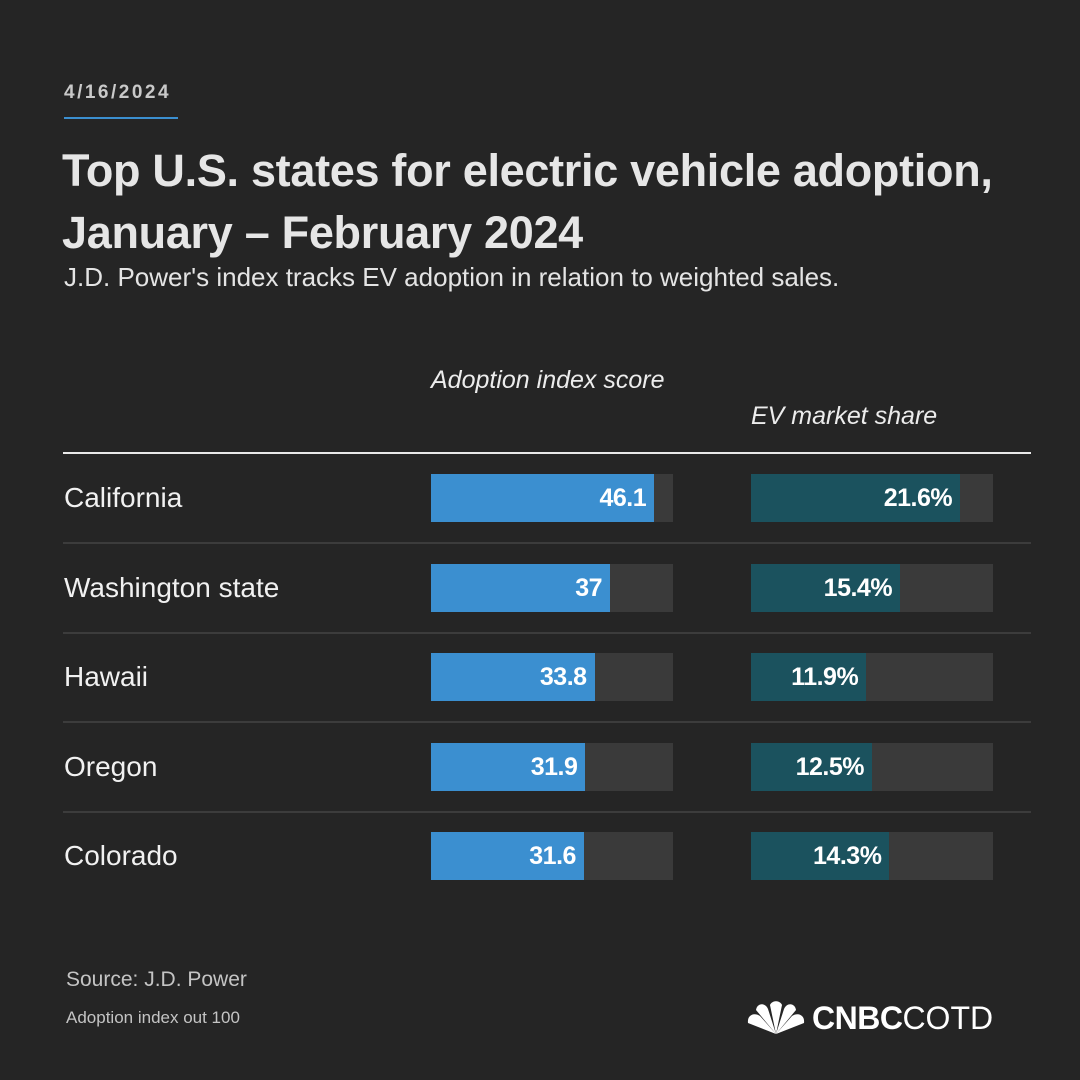 The height and width of the screenshot is (1080, 1080). Describe the element at coordinates (858, 587) in the screenshot. I see `ev-market-share-value-label: 15.4%` at that location.